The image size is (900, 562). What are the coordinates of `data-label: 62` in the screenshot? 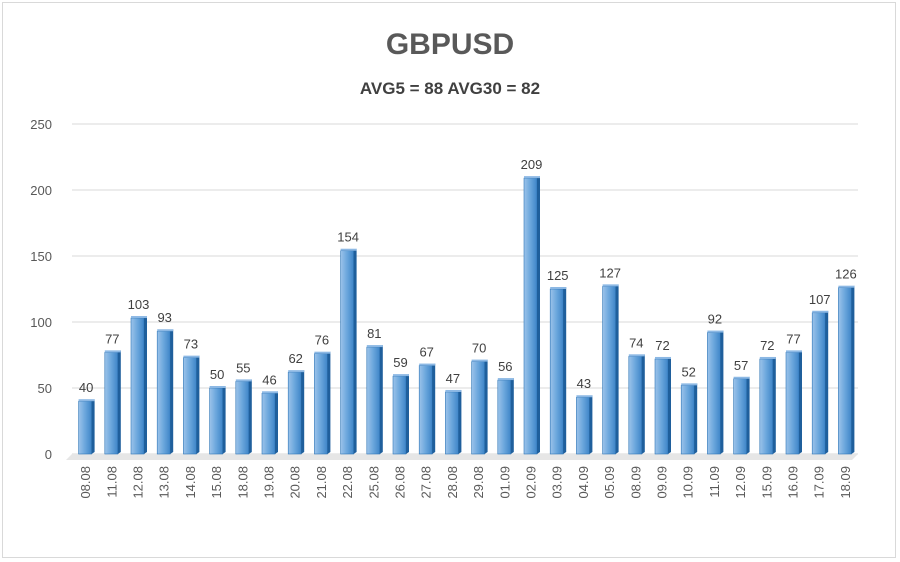 It's located at (295, 358).